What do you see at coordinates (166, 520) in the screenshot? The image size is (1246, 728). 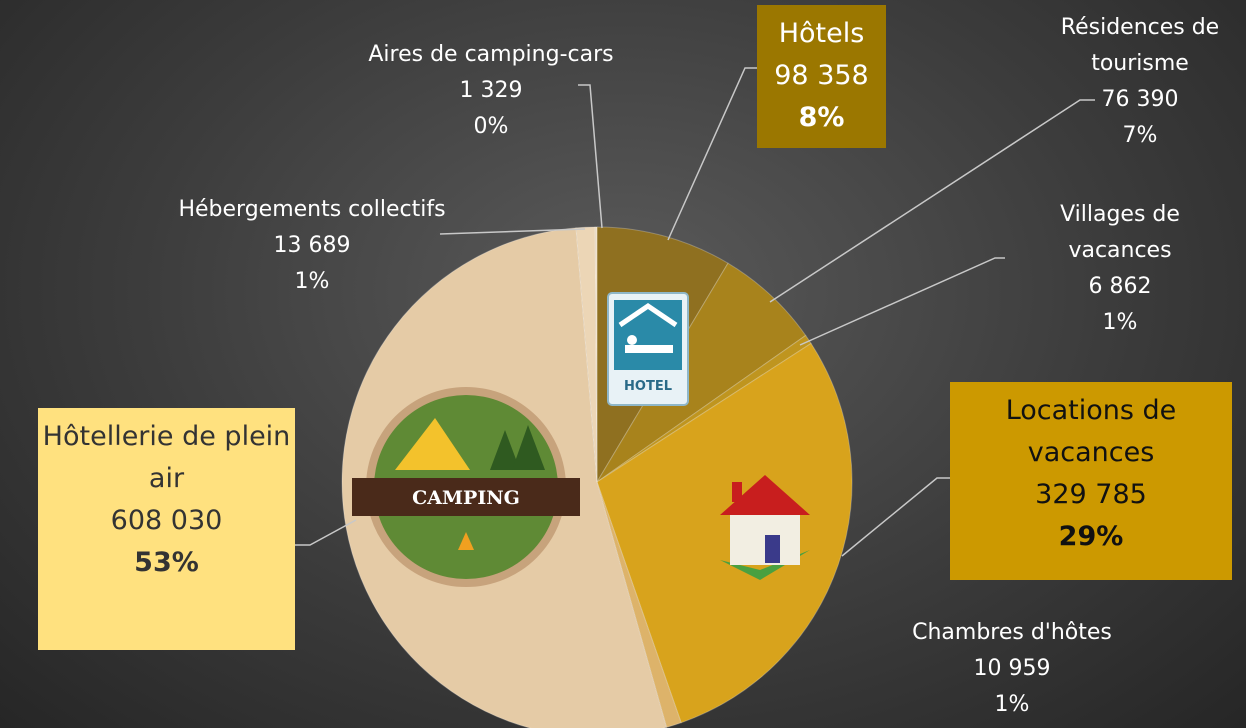 I see `value-label: 608 030` at bounding box center [166, 520].